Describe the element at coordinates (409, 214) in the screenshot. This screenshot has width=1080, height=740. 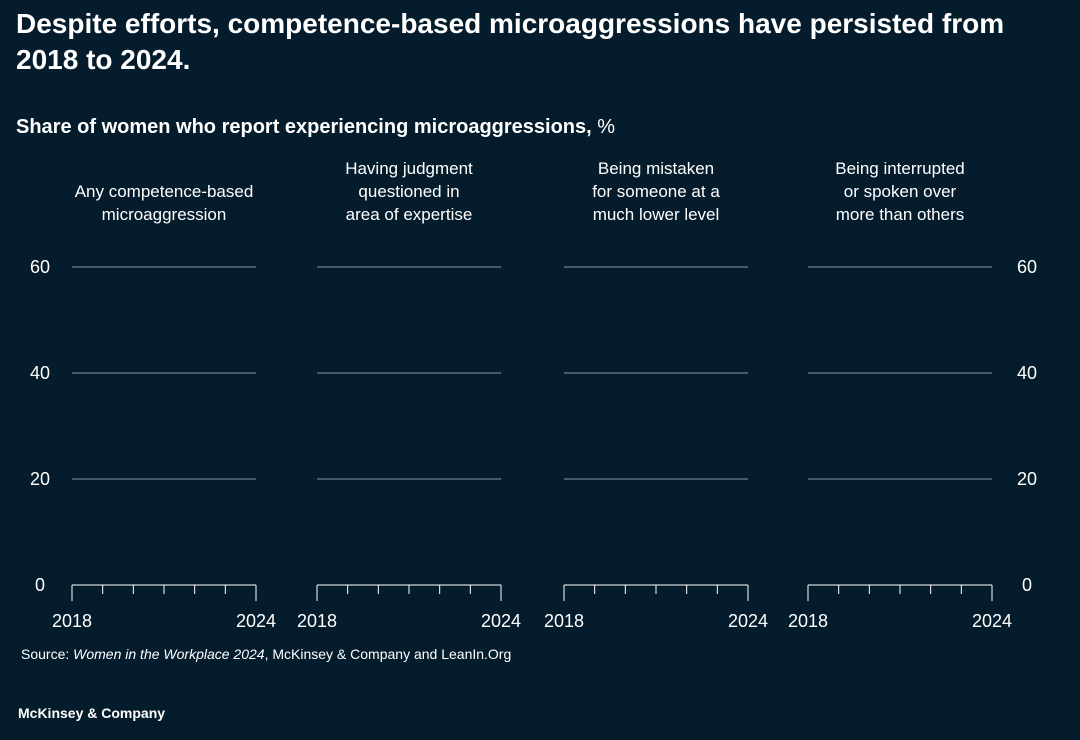
I see `panel-title-line: area of expertise` at that location.